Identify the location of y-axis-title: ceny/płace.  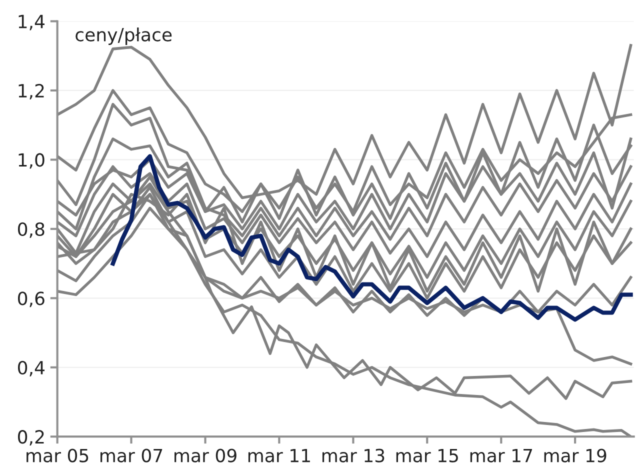
(124, 36).